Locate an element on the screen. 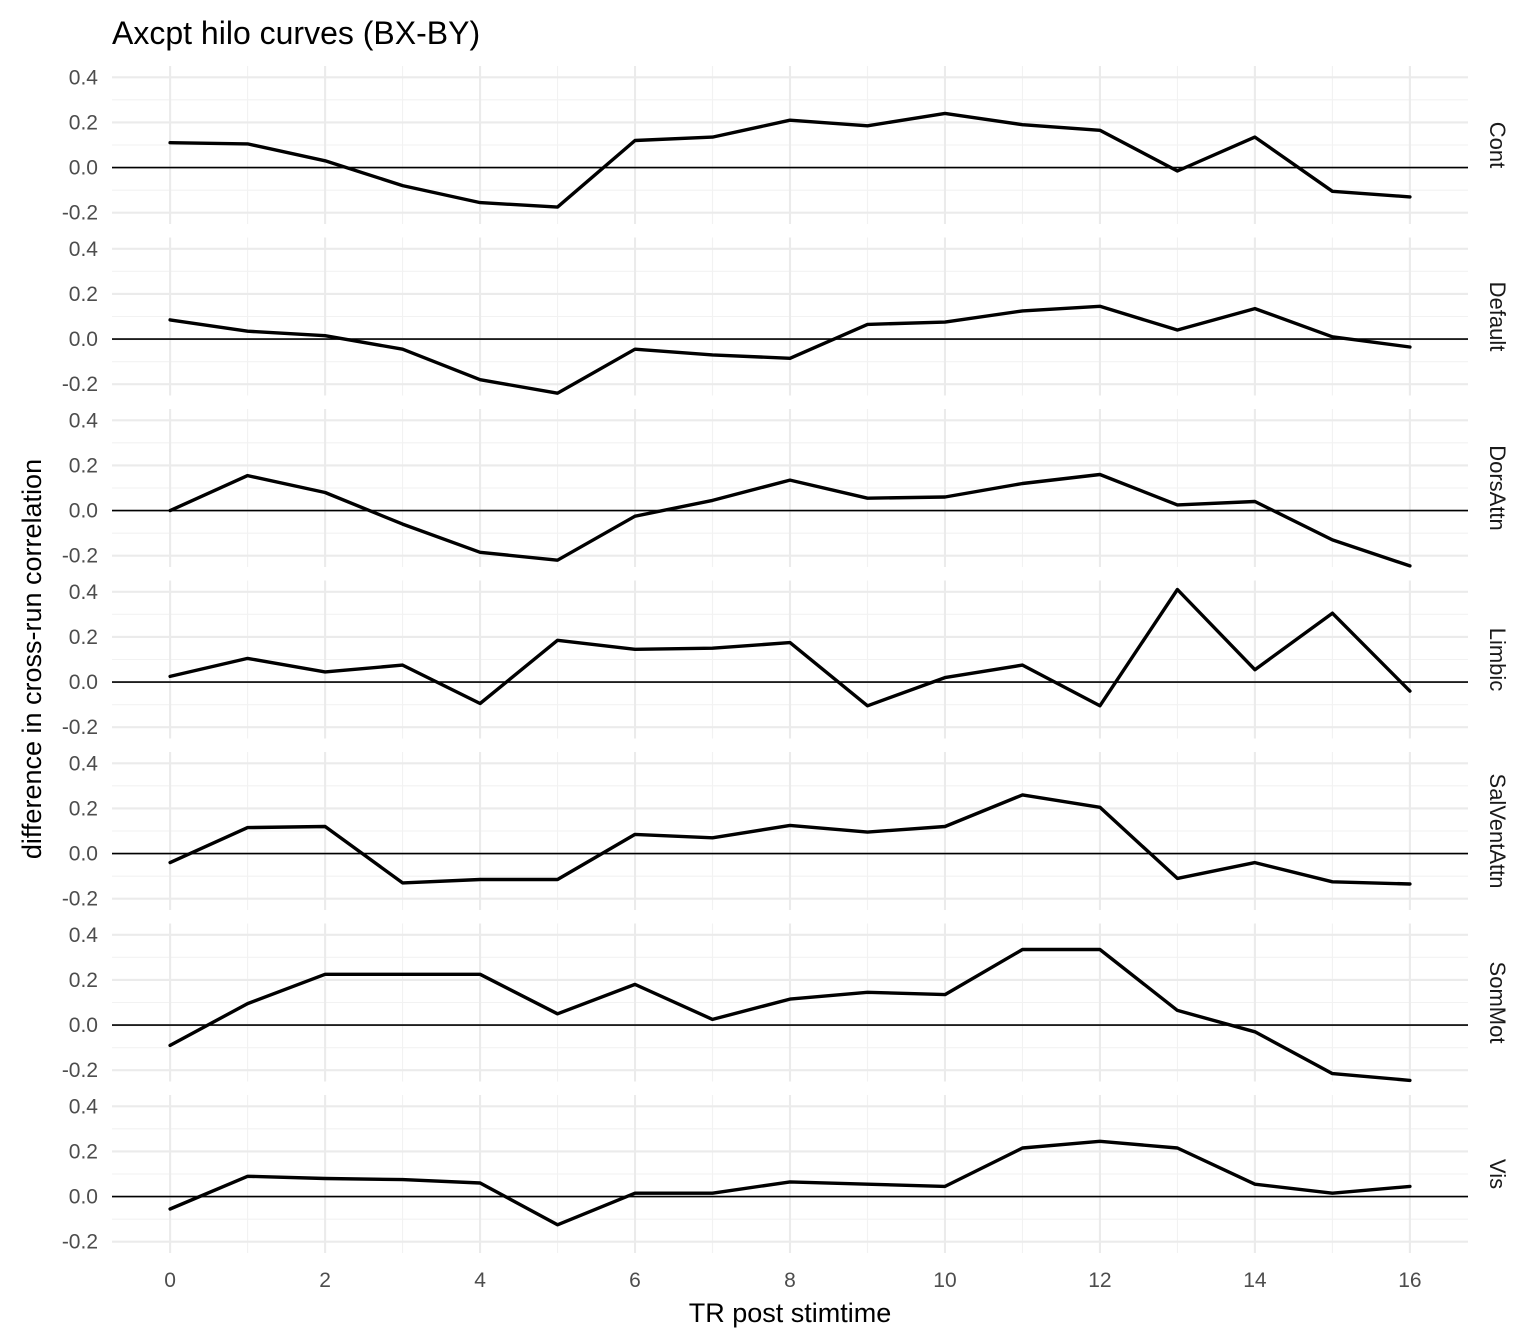 This screenshot has width=1536, height=1344. facet-panel-dorsattn: -0.2 0.0 0.2 0.4 DorsAttn is located at coordinates (786, 488).